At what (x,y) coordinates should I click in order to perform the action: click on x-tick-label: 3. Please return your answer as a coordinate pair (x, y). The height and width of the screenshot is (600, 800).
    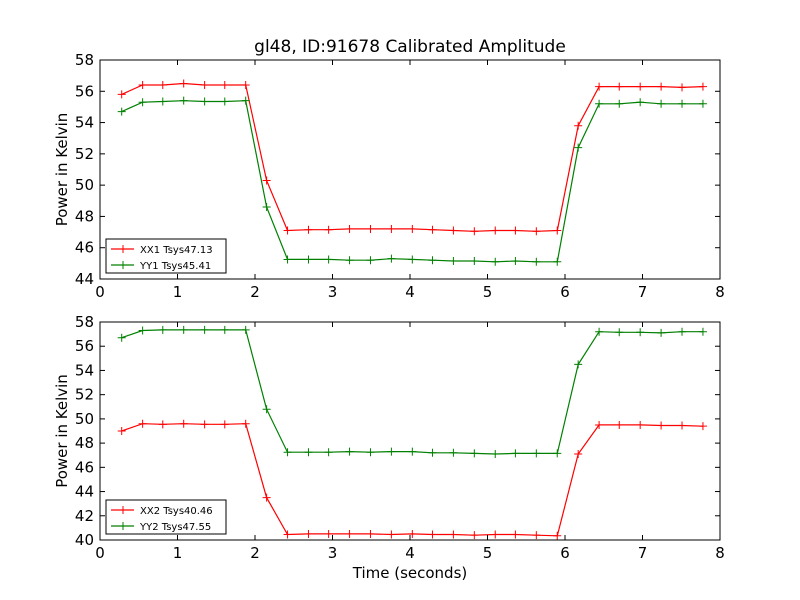
    Looking at the image, I should click on (333, 292).